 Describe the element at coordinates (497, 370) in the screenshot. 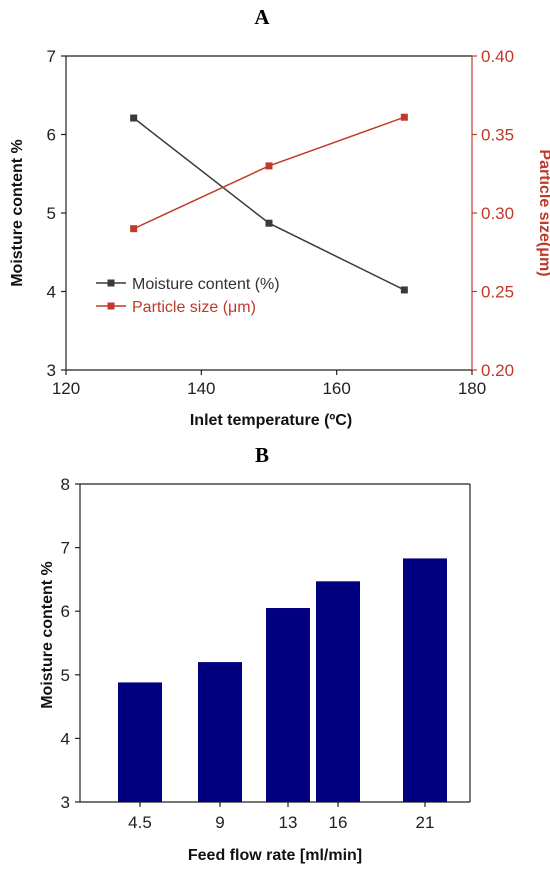

I see `a-y-right-tick-label: 0.20` at that location.